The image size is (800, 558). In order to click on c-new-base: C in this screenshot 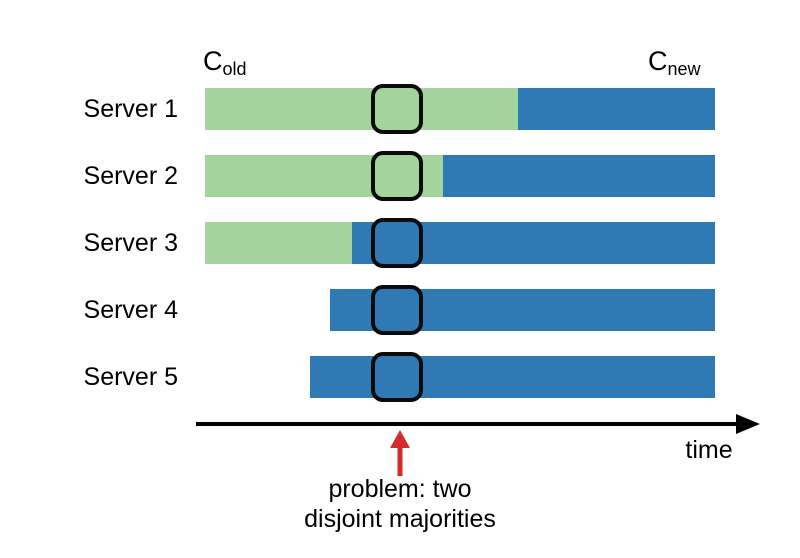, I will do `click(658, 61)`.